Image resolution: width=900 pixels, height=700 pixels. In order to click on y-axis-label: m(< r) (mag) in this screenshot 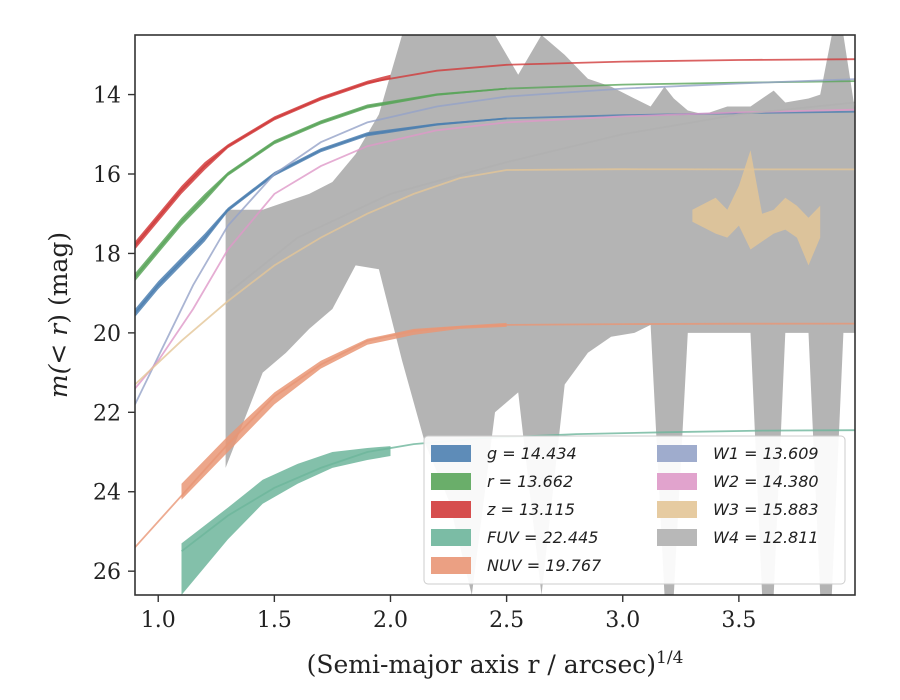, I will do `click(58, 315)`.